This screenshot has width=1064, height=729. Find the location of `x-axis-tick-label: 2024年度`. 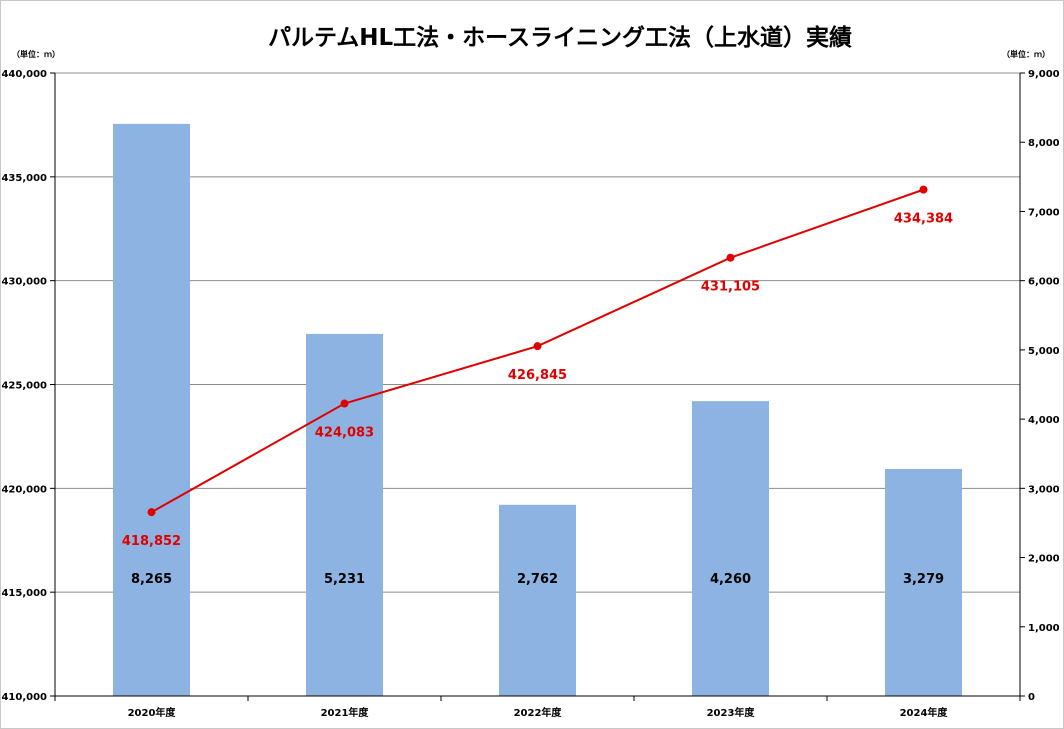

x-axis-tick-label: 2024年度 is located at coordinates (924, 712).